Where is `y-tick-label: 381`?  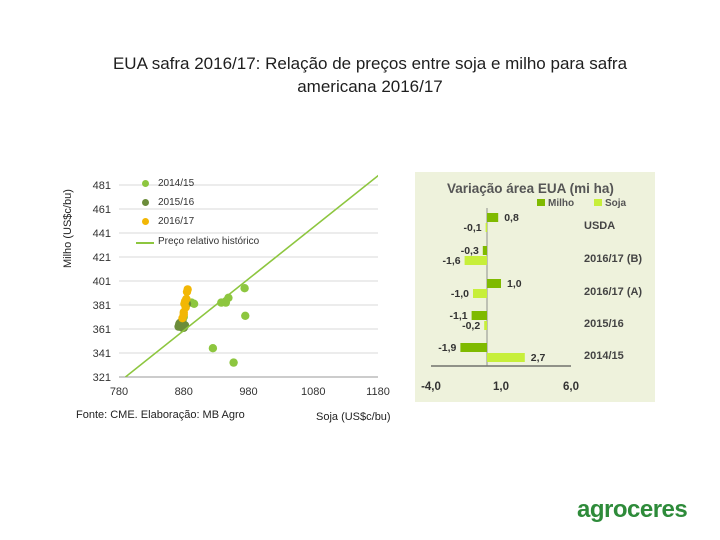 y-tick-label: 381 is located at coordinates (102, 306).